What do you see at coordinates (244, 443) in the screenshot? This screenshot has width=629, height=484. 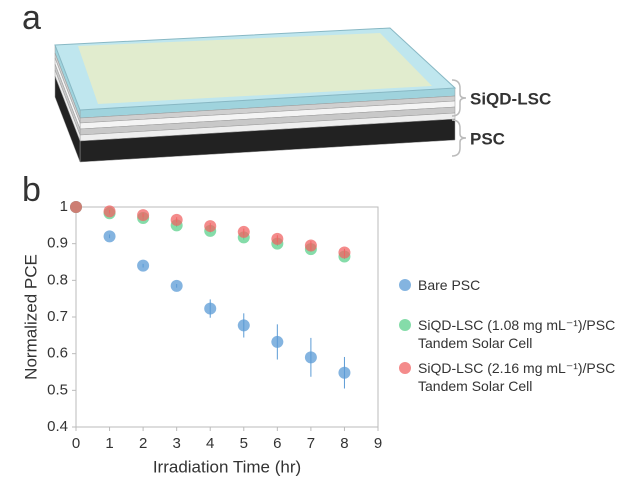 I see `x-tick-label: 5` at bounding box center [244, 443].